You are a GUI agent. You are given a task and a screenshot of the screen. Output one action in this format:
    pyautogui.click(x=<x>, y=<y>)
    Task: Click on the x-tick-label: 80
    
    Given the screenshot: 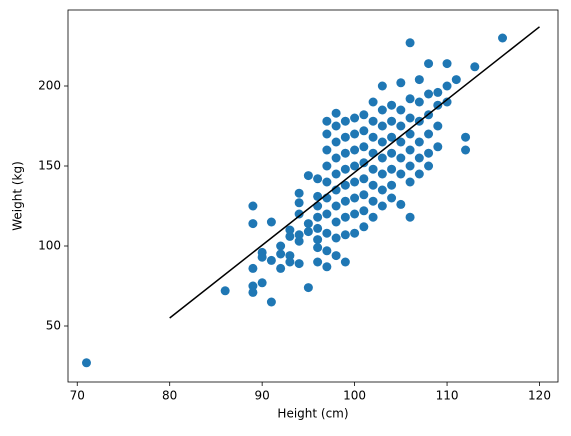 What is the action you would take?
    pyautogui.click(x=169, y=396)
    